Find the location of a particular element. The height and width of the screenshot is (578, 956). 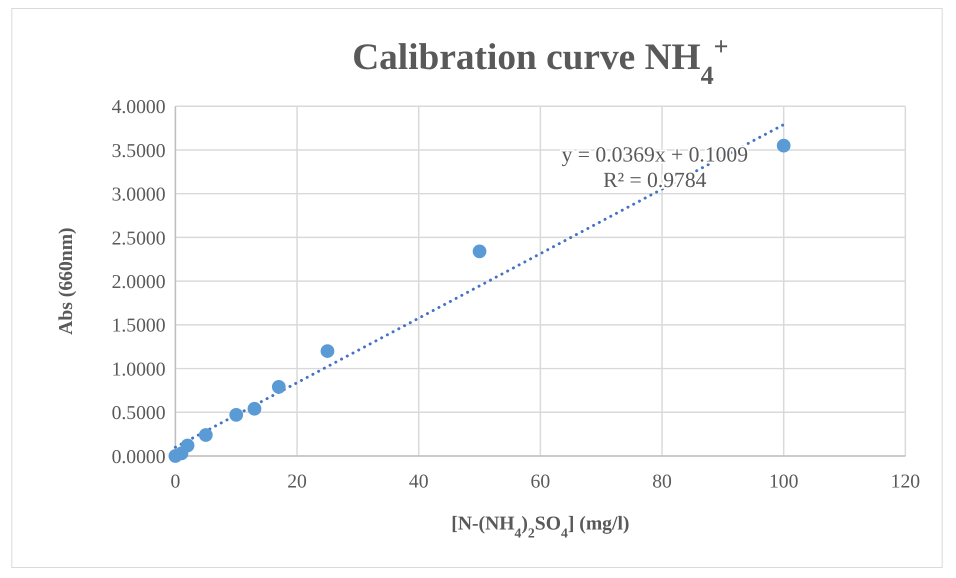

x-tick-label: 80 is located at coordinates (662, 481).